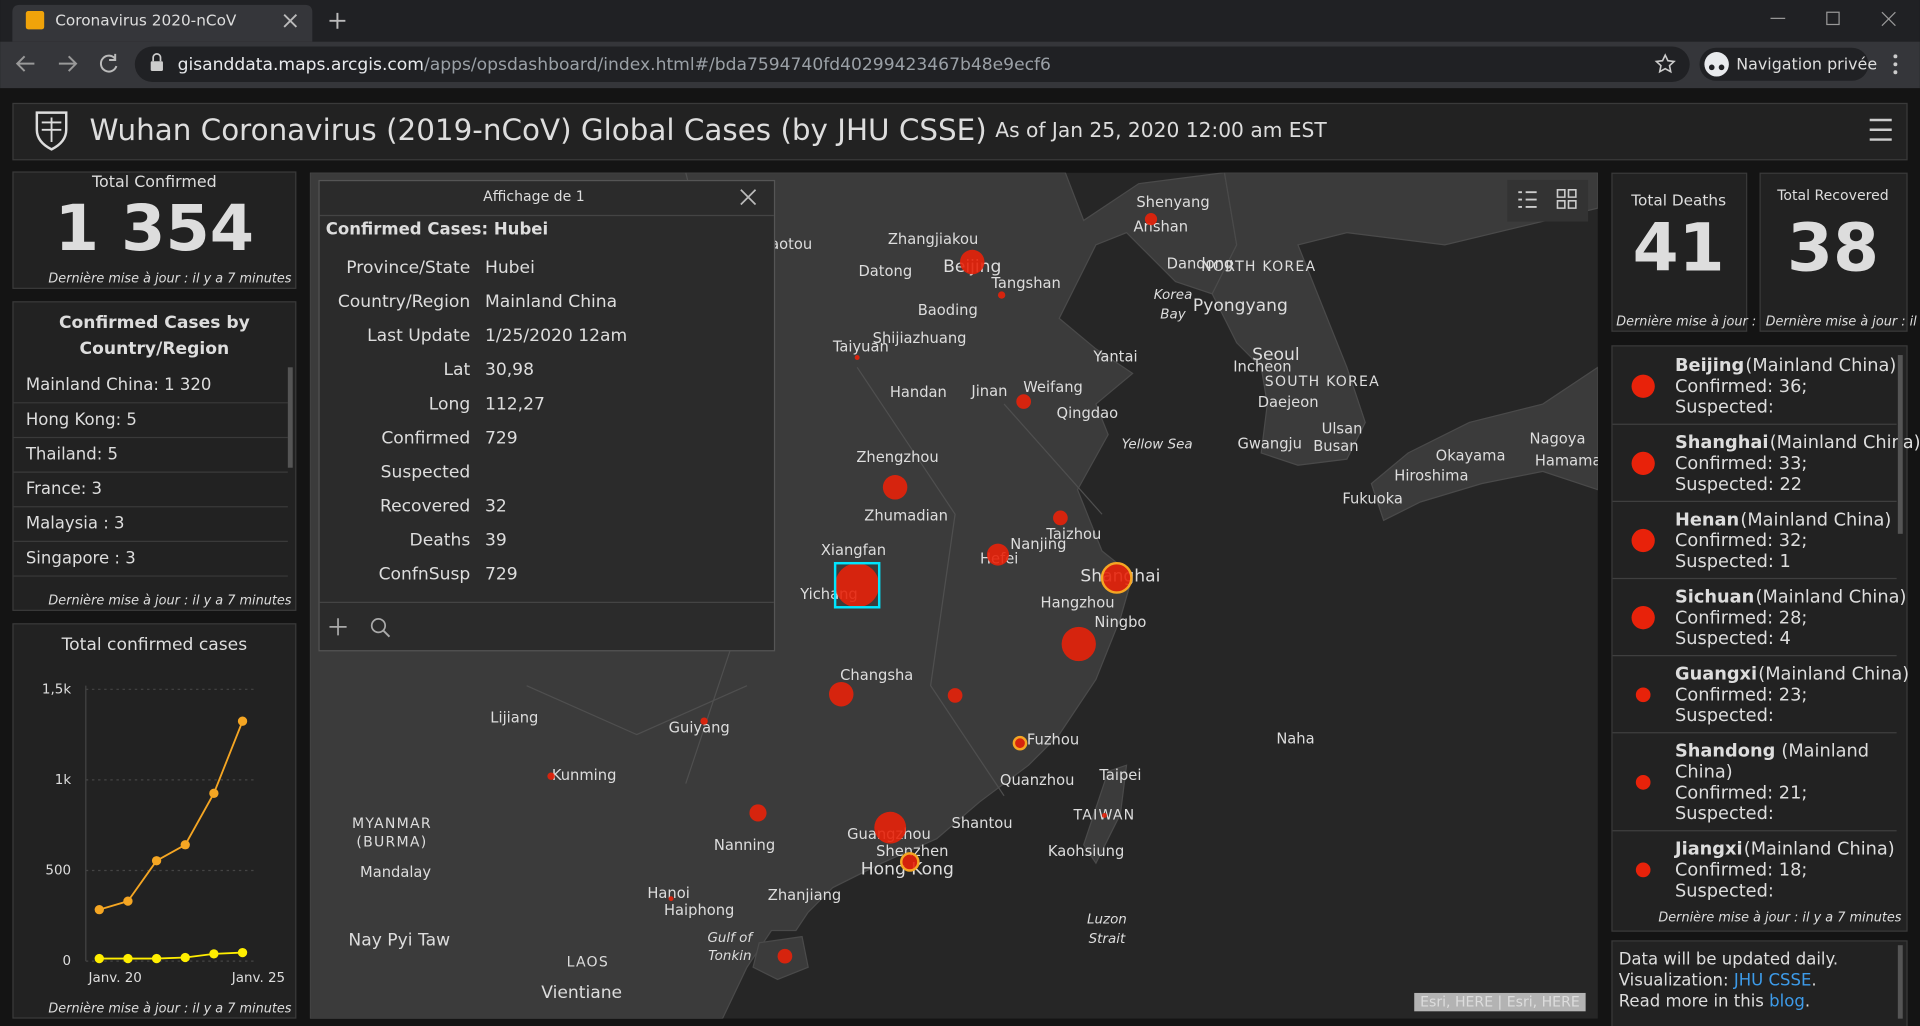 The height and width of the screenshot is (1026, 1920). What do you see at coordinates (404, 302) in the screenshot?
I see `field-label: Country/Region` at bounding box center [404, 302].